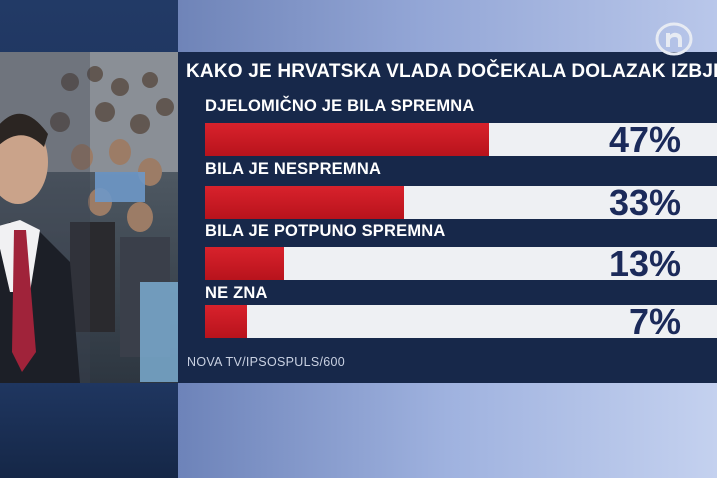  What do you see at coordinates (674, 39) in the screenshot?
I see `nova-tv-logo-icon` at bounding box center [674, 39].